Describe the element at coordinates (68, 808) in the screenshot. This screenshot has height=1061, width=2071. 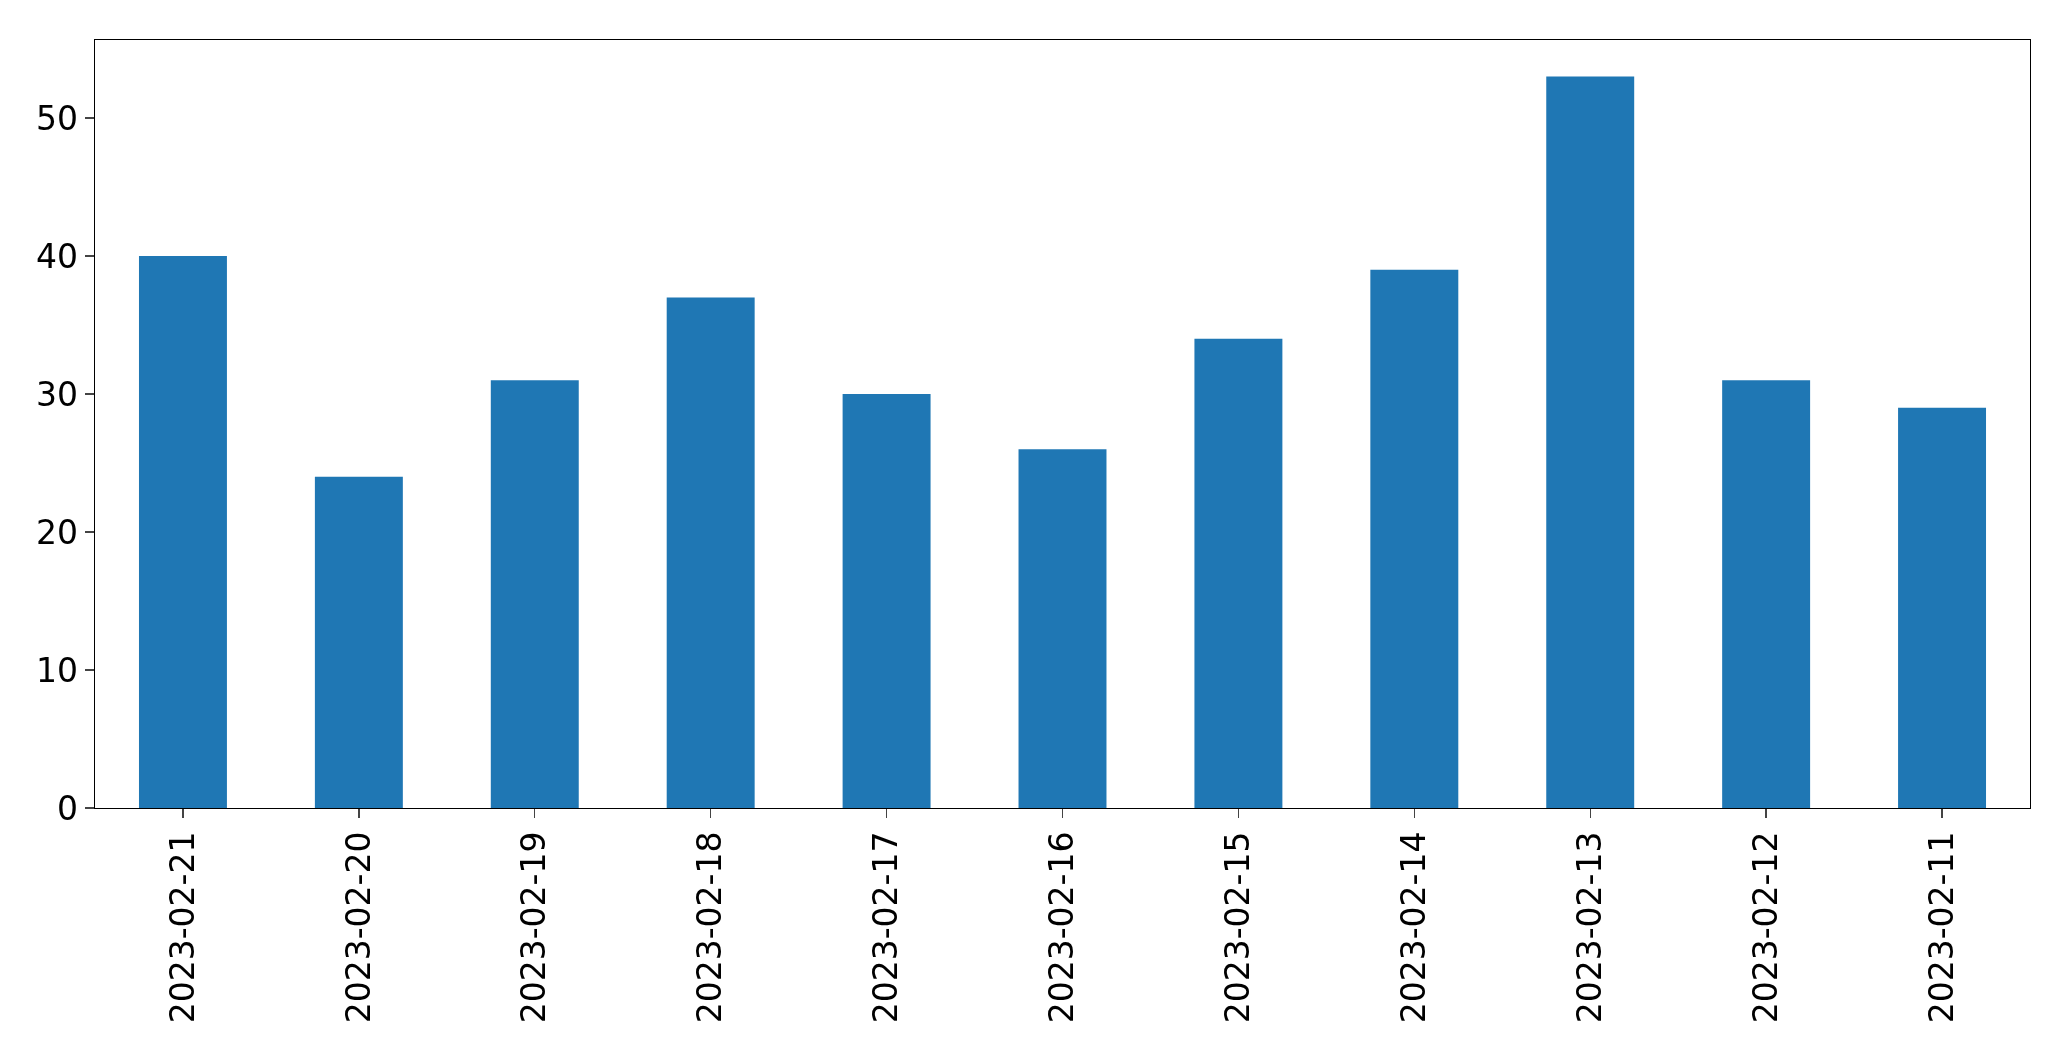
I see `y-tick-label: 0` at that location.